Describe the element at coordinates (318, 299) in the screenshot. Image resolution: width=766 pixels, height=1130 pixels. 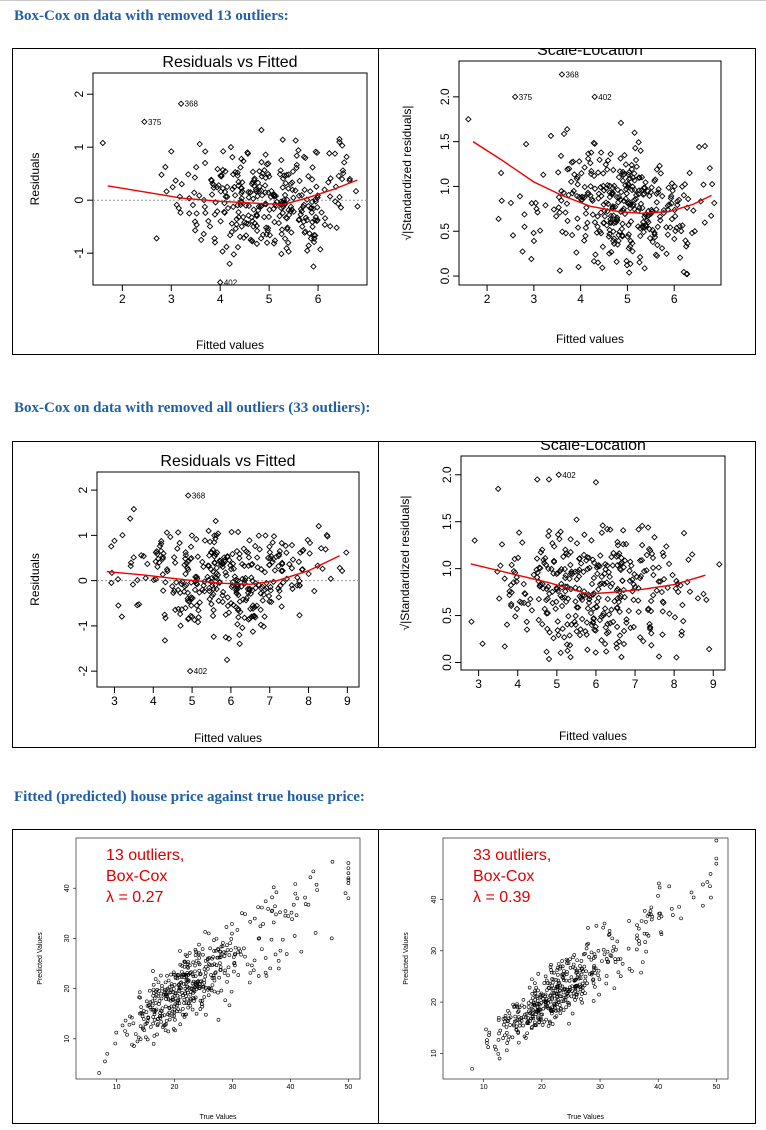
I see `x-tick-label: 6` at that location.